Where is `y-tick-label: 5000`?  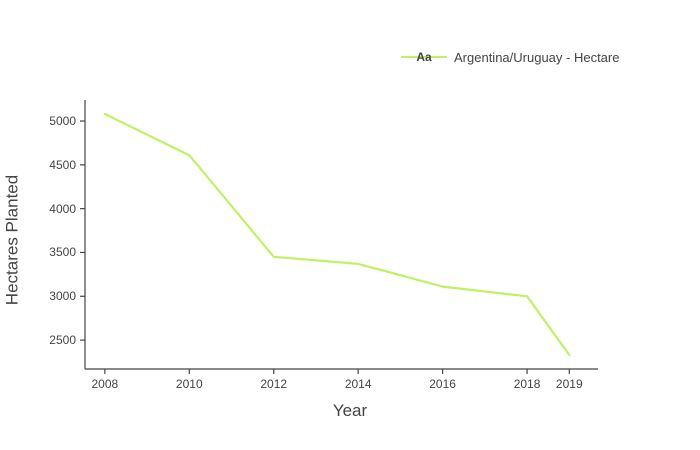
y-tick-label: 5000 is located at coordinates (62, 121).